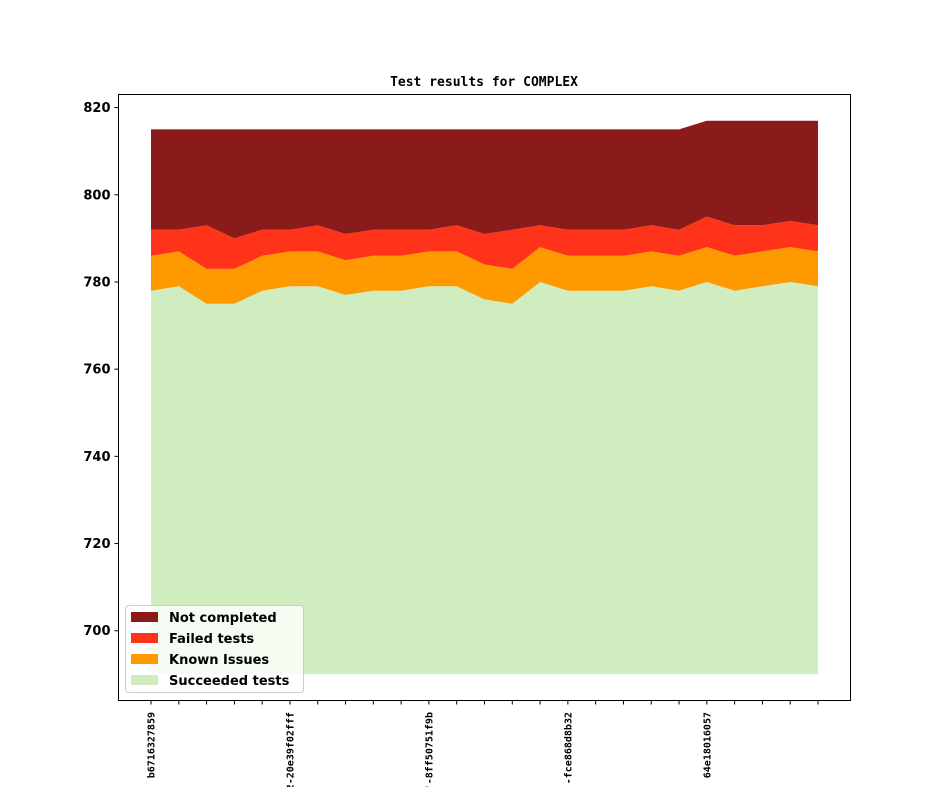  What do you see at coordinates (484, 179) in the screenshot?
I see `area-not-completed` at bounding box center [484, 179].